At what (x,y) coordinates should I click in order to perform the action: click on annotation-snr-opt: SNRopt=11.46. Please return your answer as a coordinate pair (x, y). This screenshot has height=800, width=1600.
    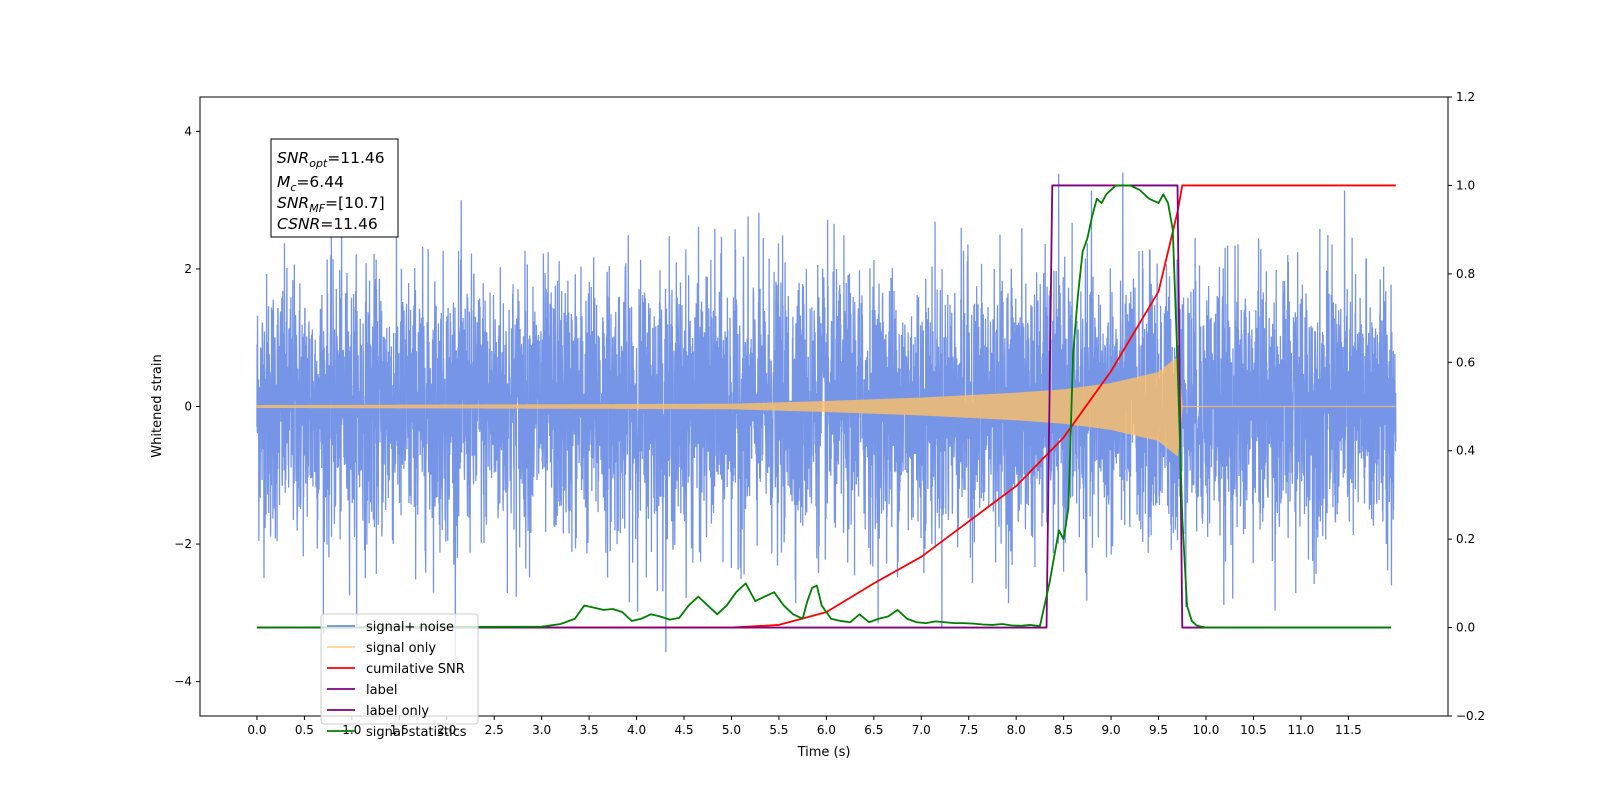
    Looking at the image, I should click on (331, 159).